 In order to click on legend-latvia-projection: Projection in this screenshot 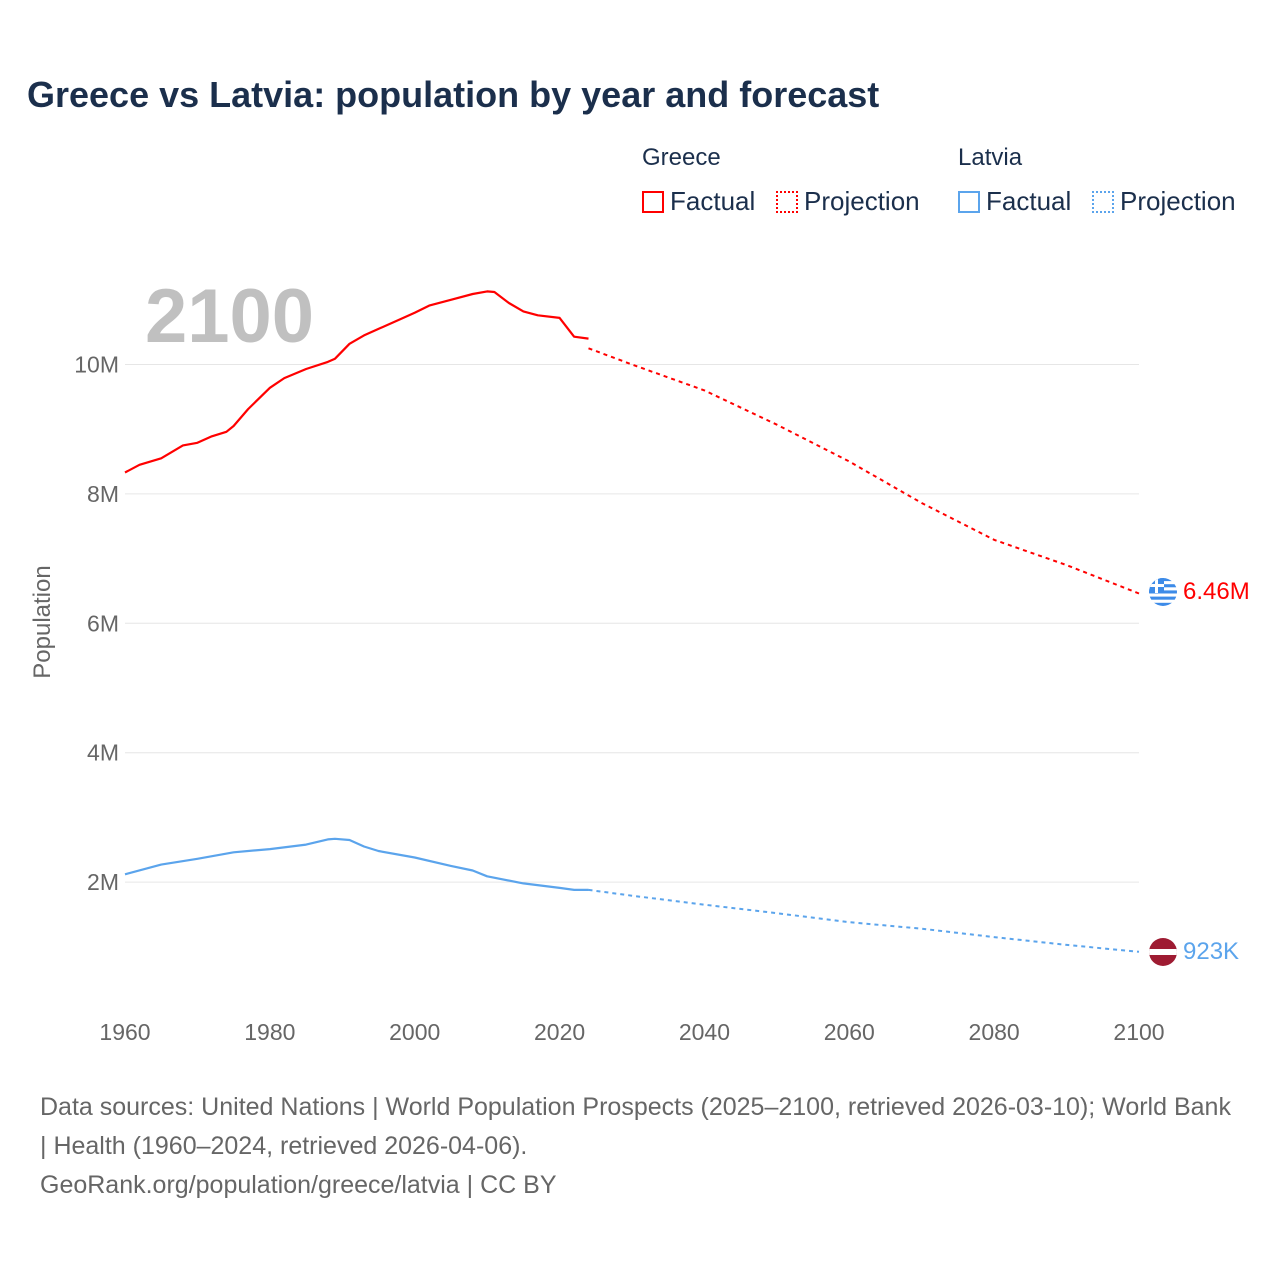, I will do `click(1164, 201)`.